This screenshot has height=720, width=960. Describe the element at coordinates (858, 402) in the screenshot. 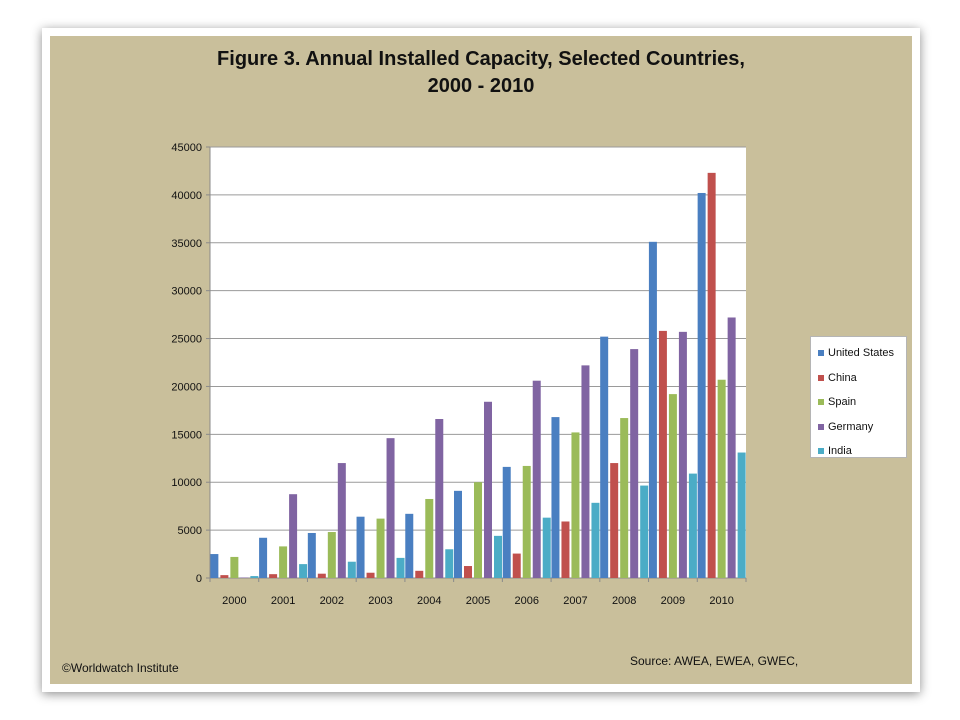

I see `legend-item: Spain` at that location.